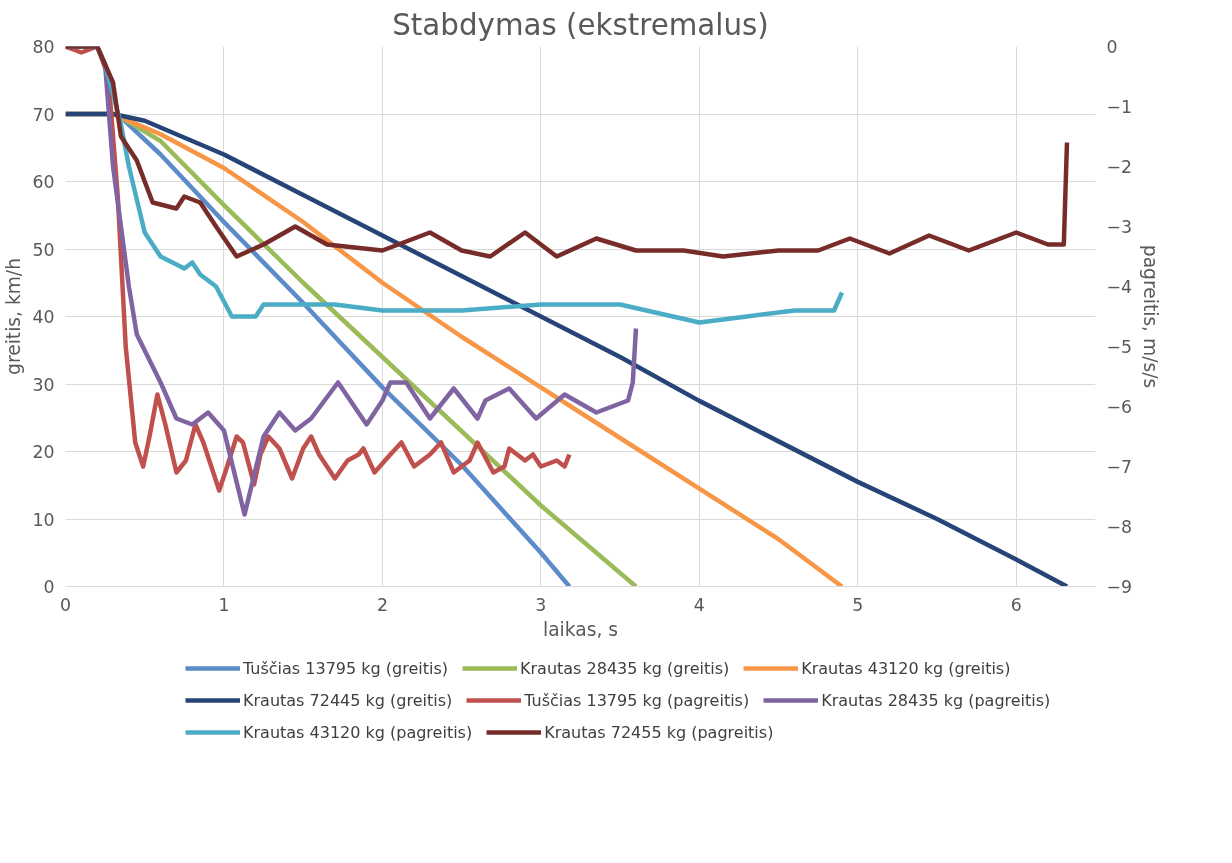 The height and width of the screenshot is (863, 1232). What do you see at coordinates (637, 700) in the screenshot?
I see `legend-label: Tuščias 13795 kg (pagreitis)` at bounding box center [637, 700].